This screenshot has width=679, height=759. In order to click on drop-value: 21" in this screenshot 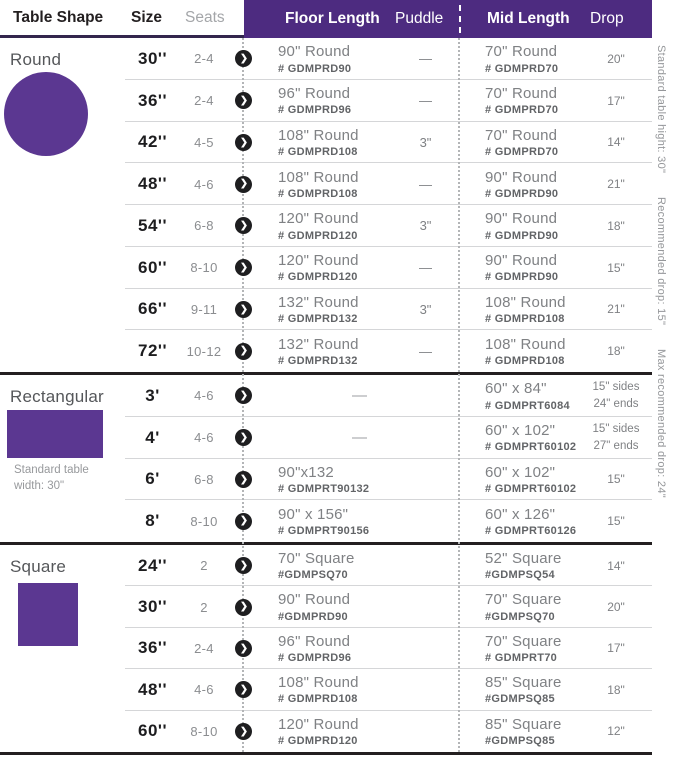, I will do `click(616, 184)`.